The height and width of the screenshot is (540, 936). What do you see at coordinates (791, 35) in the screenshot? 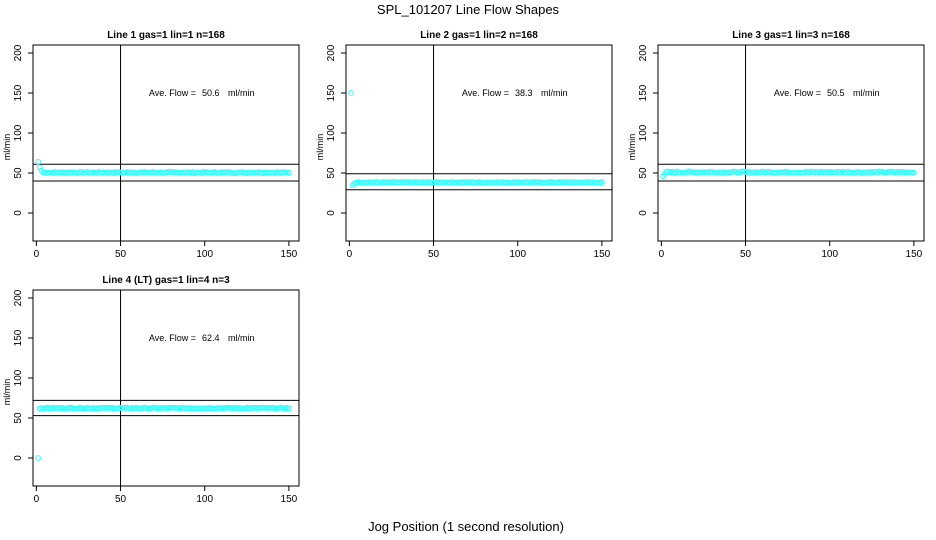
I see `panel-title: Line 3 gas=1 lin=3 n=168` at bounding box center [791, 35].